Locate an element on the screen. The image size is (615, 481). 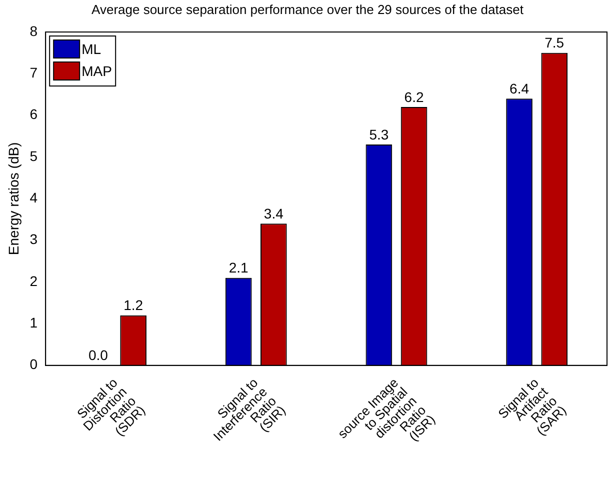
y-tick-label: 4 is located at coordinates (34, 198).